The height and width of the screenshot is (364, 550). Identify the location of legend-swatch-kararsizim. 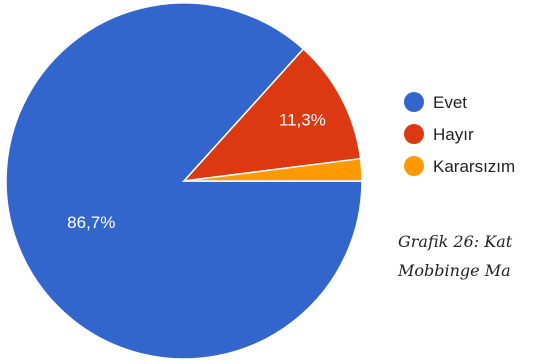
(414, 166).